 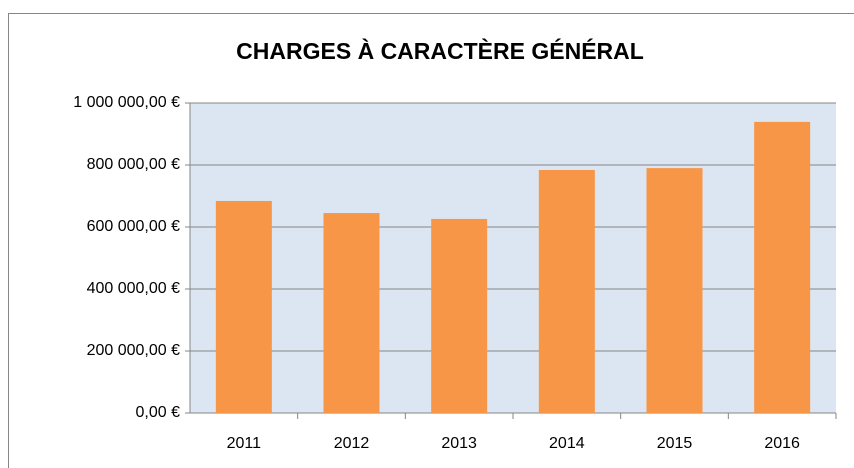 What do you see at coordinates (134, 288) in the screenshot?
I see `y-tick-label: 400 000,00 €` at bounding box center [134, 288].